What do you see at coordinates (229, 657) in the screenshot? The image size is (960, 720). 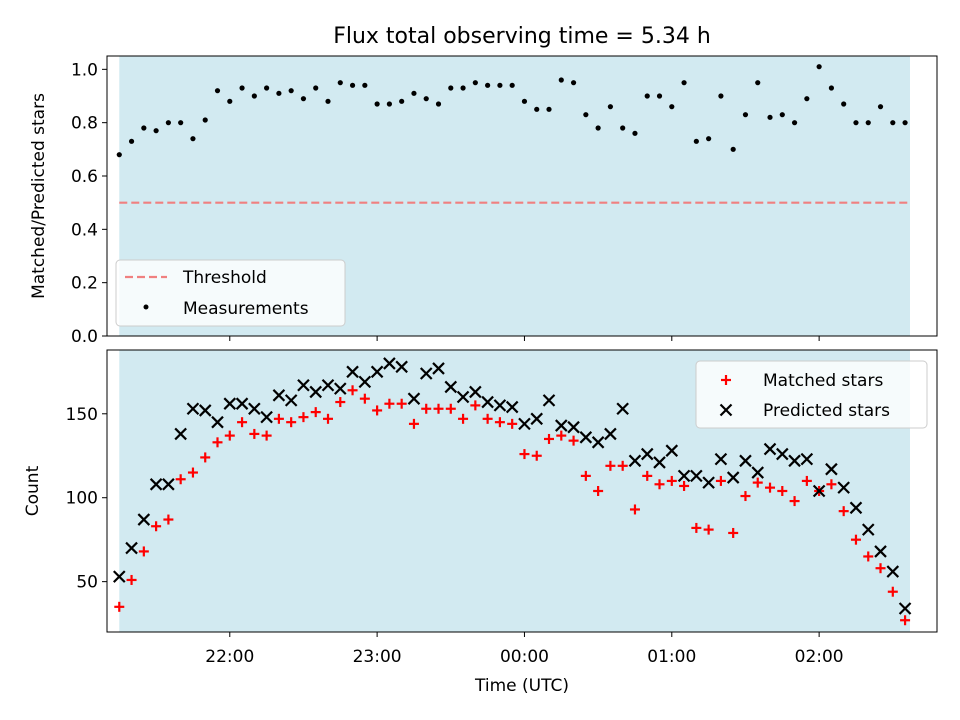 I see `x-tick-label: 22:00` at bounding box center [229, 657].